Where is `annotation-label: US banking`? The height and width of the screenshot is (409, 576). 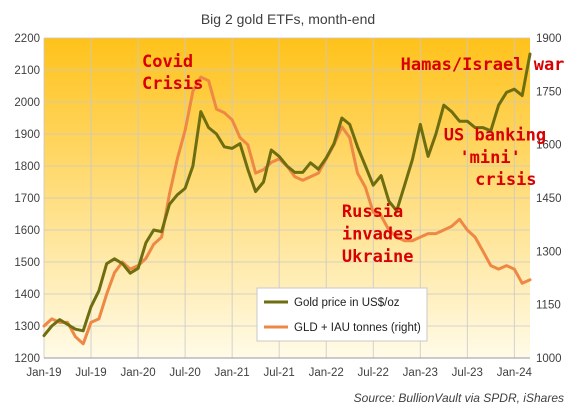
annotation-label: US banking is located at coordinates (495, 135).